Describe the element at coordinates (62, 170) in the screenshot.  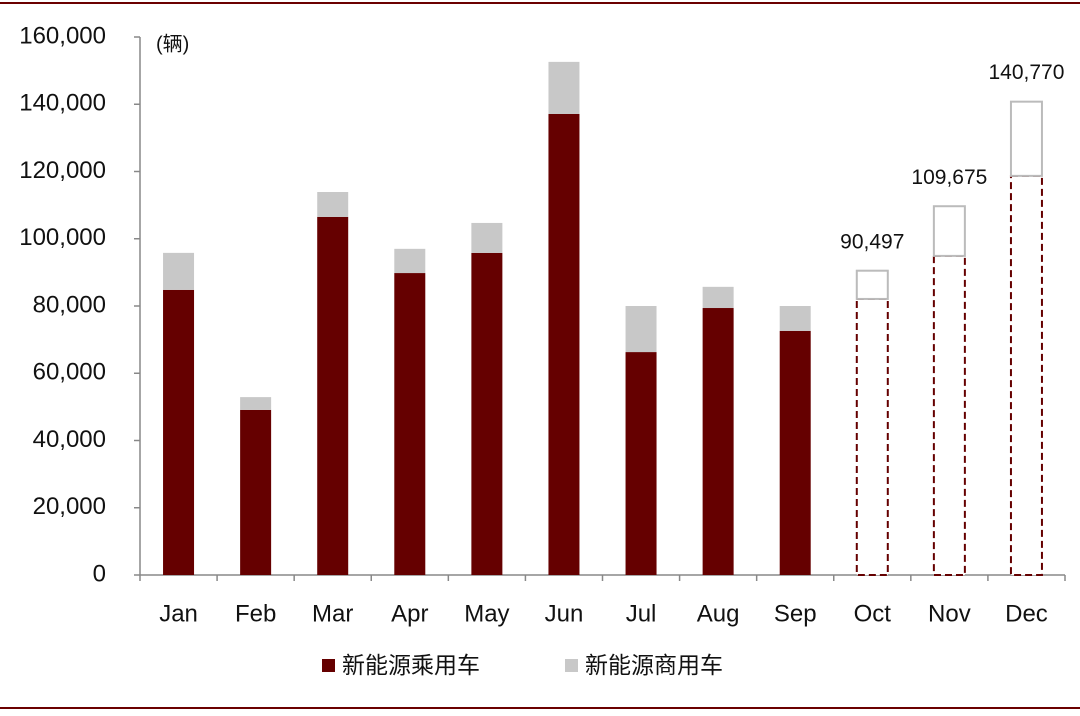
I see `y-tick-label: 120,000` at that location.